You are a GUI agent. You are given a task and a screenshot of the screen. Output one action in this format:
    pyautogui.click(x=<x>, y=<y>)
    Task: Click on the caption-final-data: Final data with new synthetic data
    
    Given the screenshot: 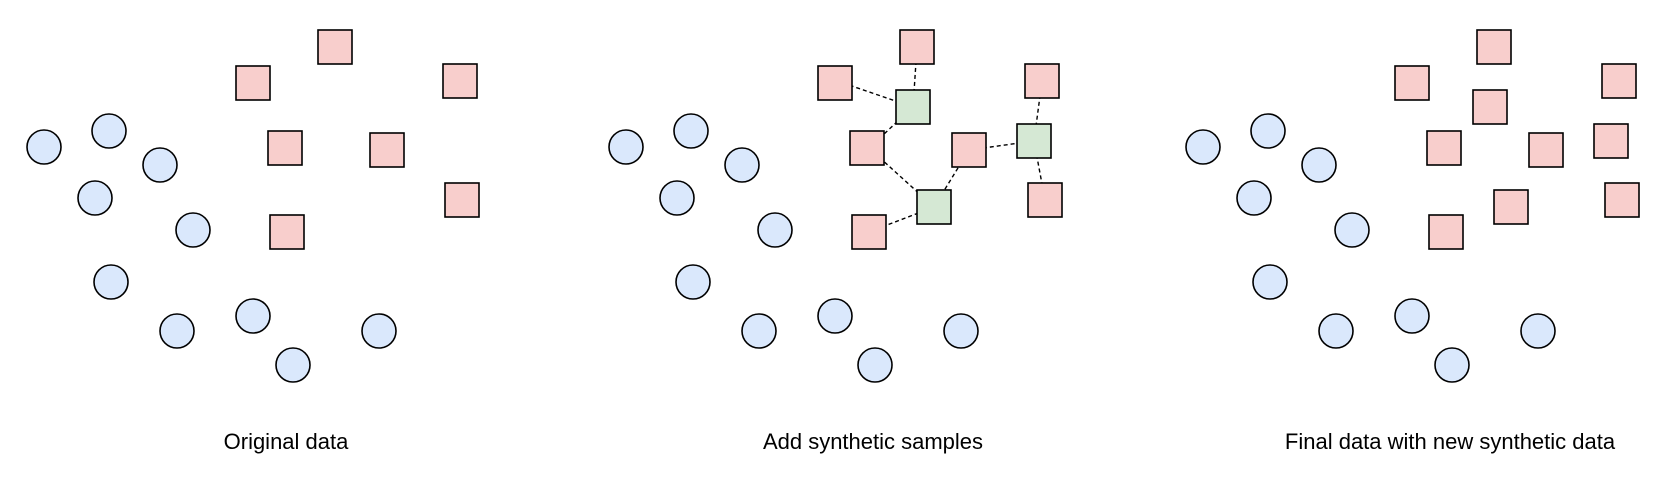 What is the action you would take?
    pyautogui.click(x=1450, y=441)
    